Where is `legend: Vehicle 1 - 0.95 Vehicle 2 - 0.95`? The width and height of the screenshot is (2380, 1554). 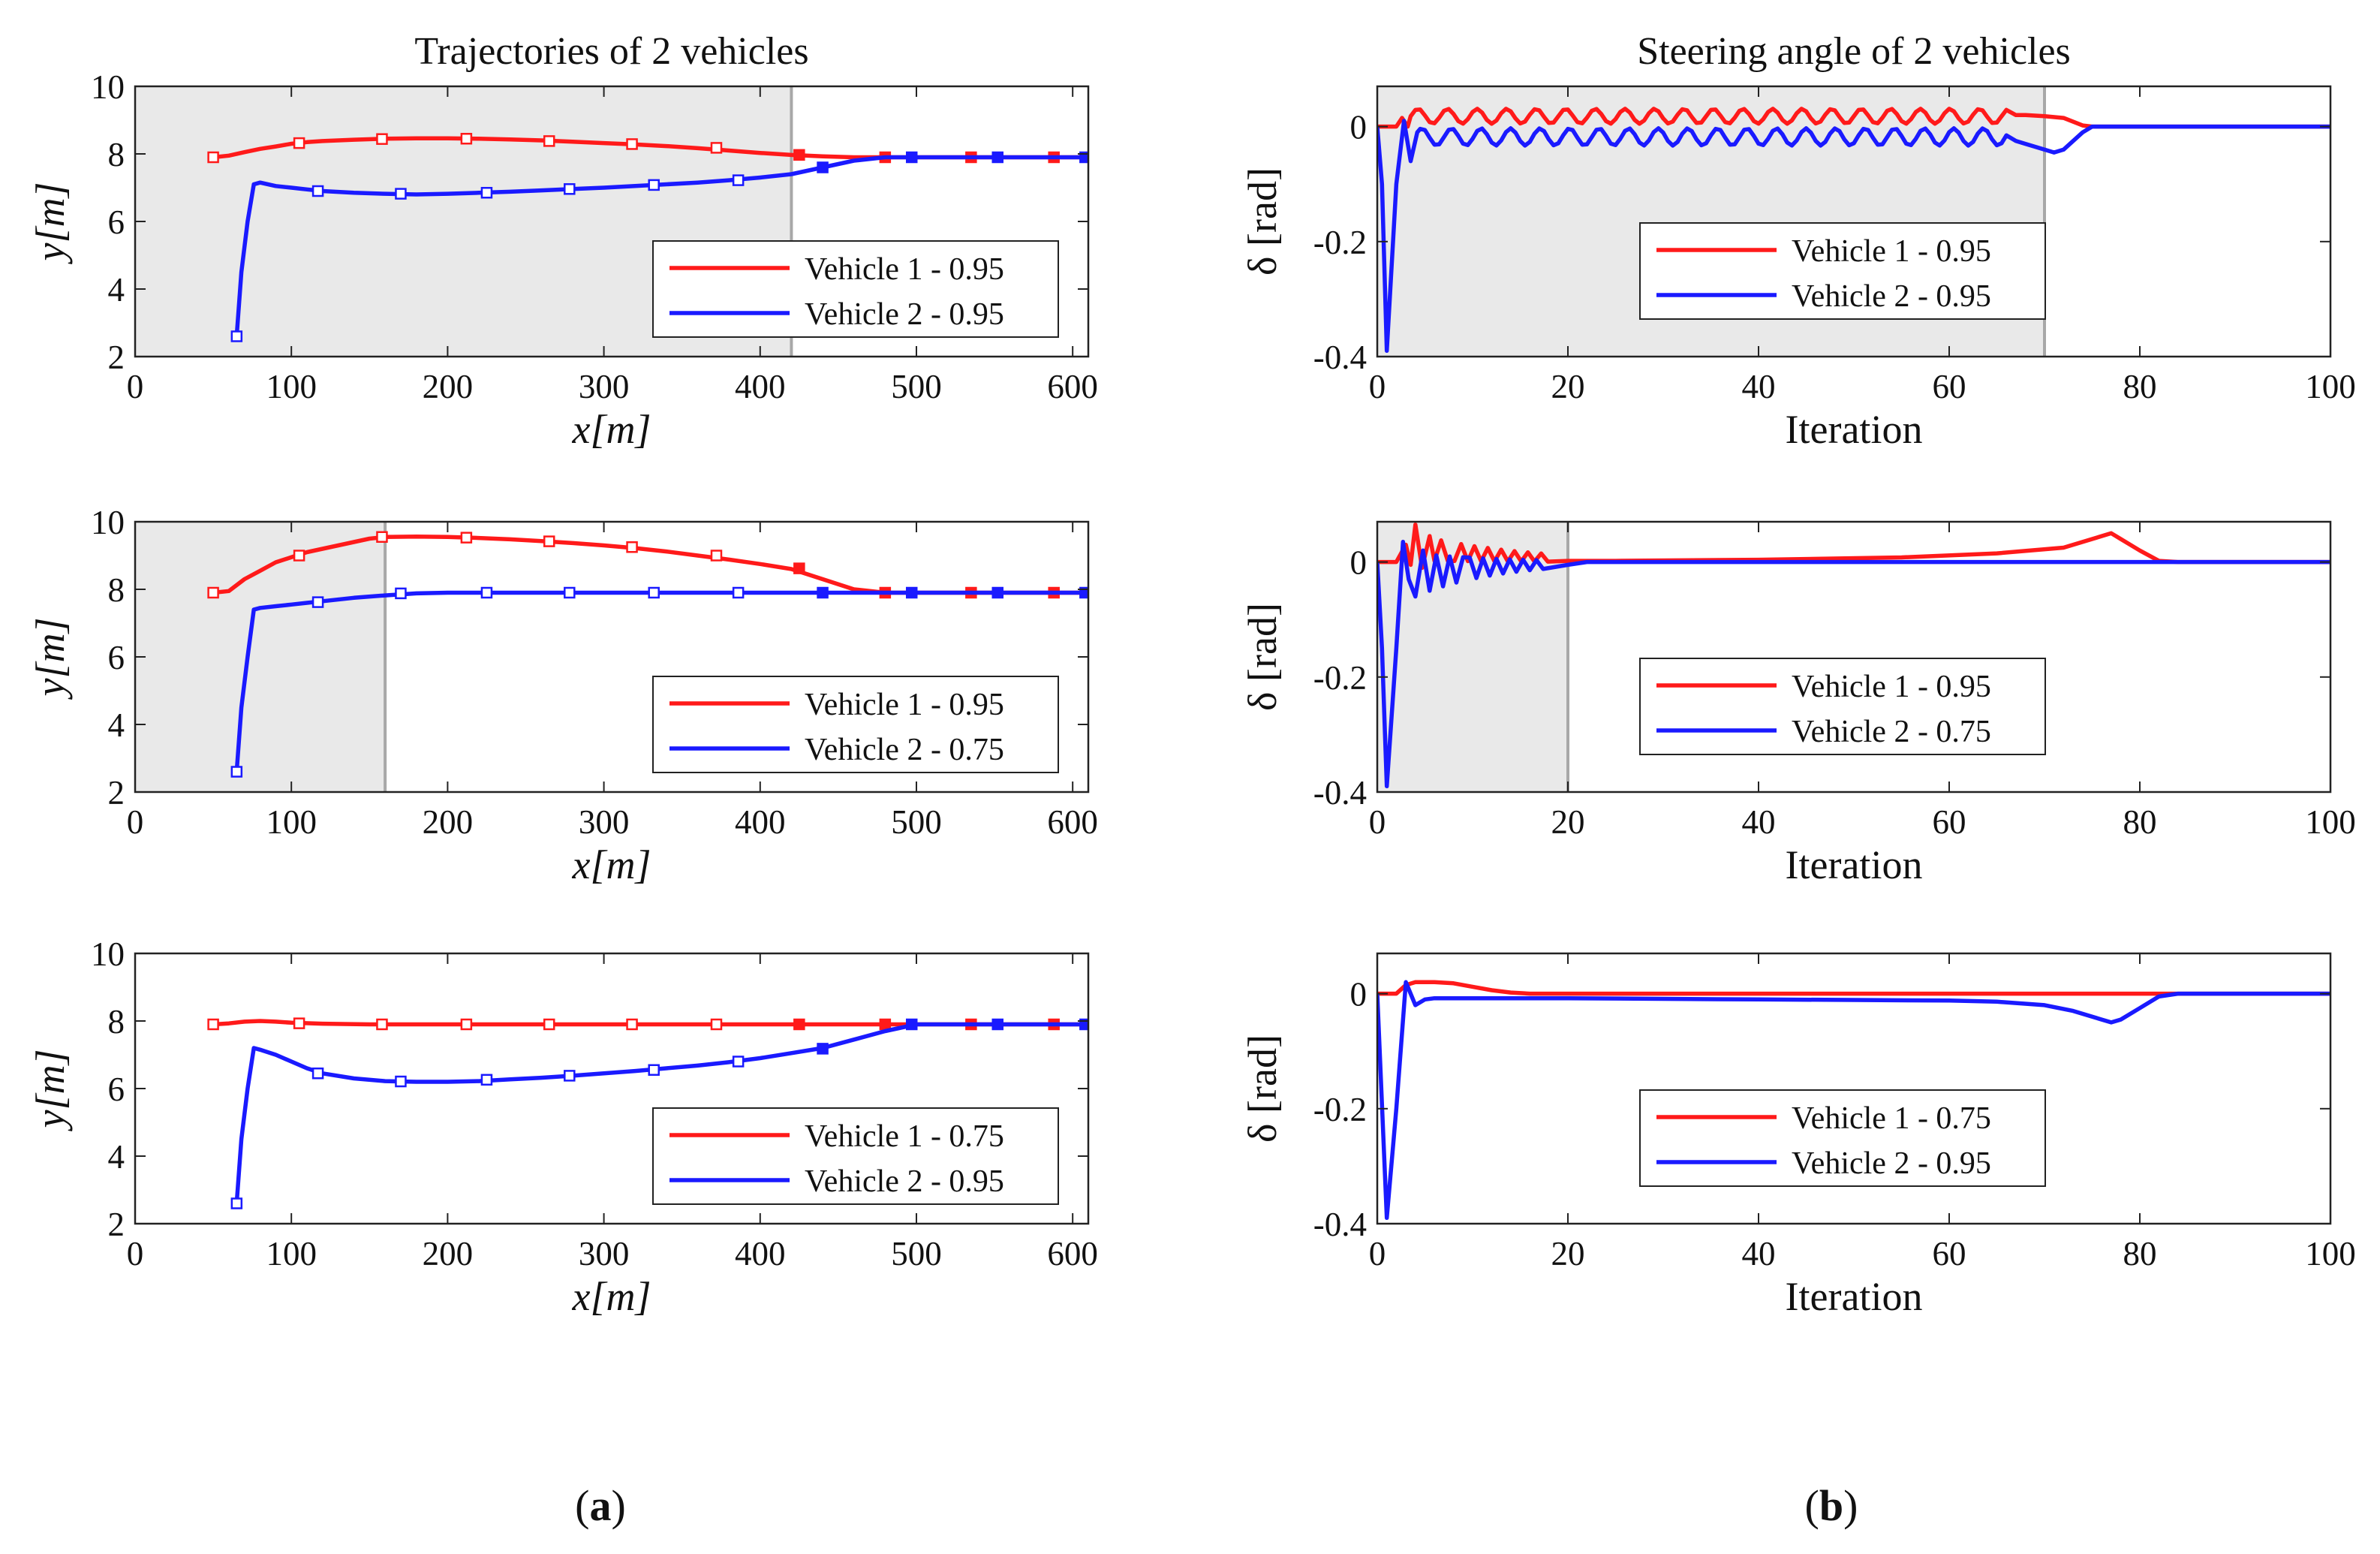
legend: Vehicle 1 - 0.95 Vehicle 2 - 0.95 is located at coordinates (855, 289).